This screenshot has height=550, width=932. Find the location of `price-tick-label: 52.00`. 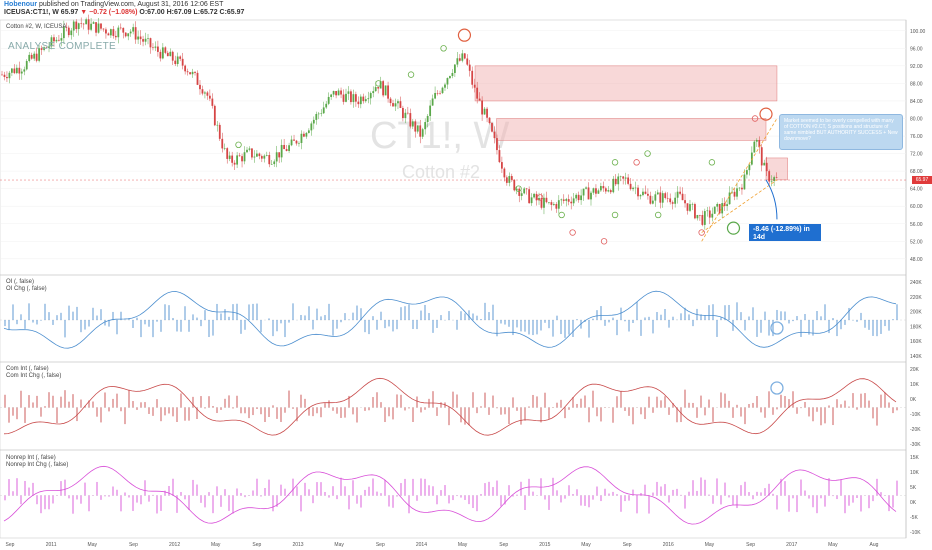

price-tick-label: 52.00 is located at coordinates (916, 242).